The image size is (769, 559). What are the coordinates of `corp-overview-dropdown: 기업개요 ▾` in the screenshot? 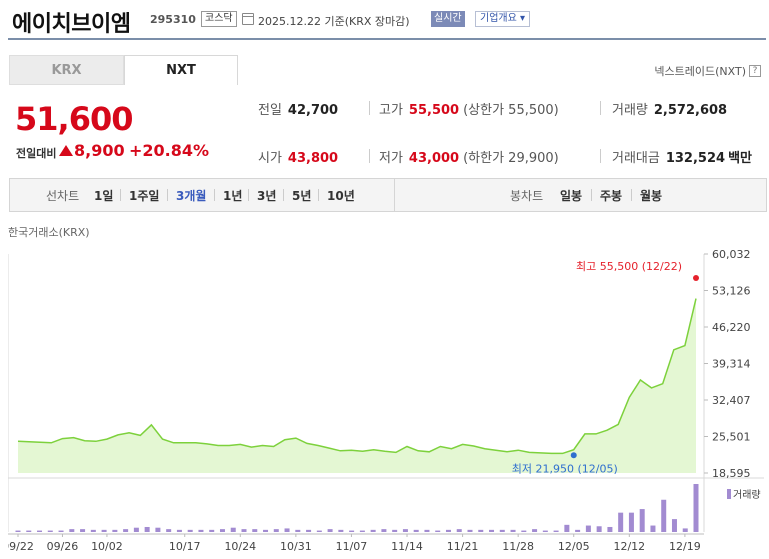 It's located at (502, 19).